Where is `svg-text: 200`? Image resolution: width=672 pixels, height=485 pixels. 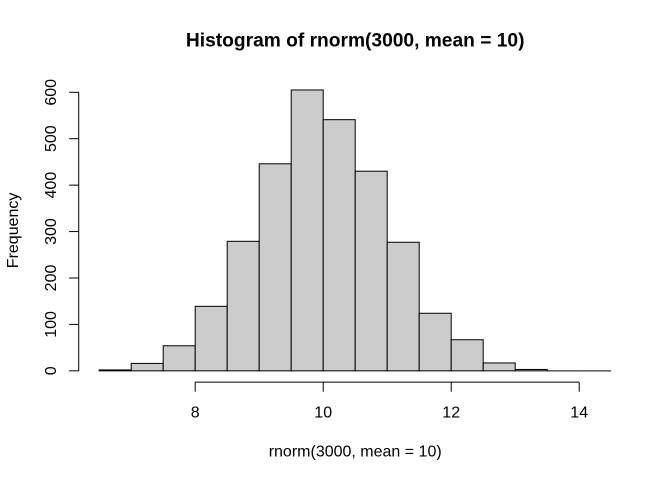 svg-text: 200 is located at coordinates (51, 278).